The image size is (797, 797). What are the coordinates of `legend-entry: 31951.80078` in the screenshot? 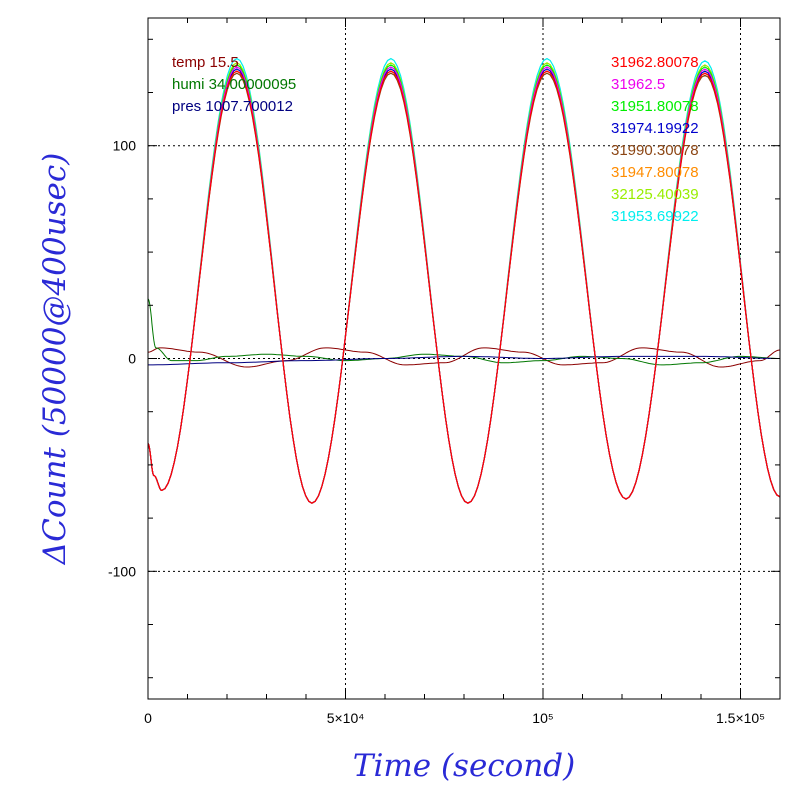 It's located at (655, 106).